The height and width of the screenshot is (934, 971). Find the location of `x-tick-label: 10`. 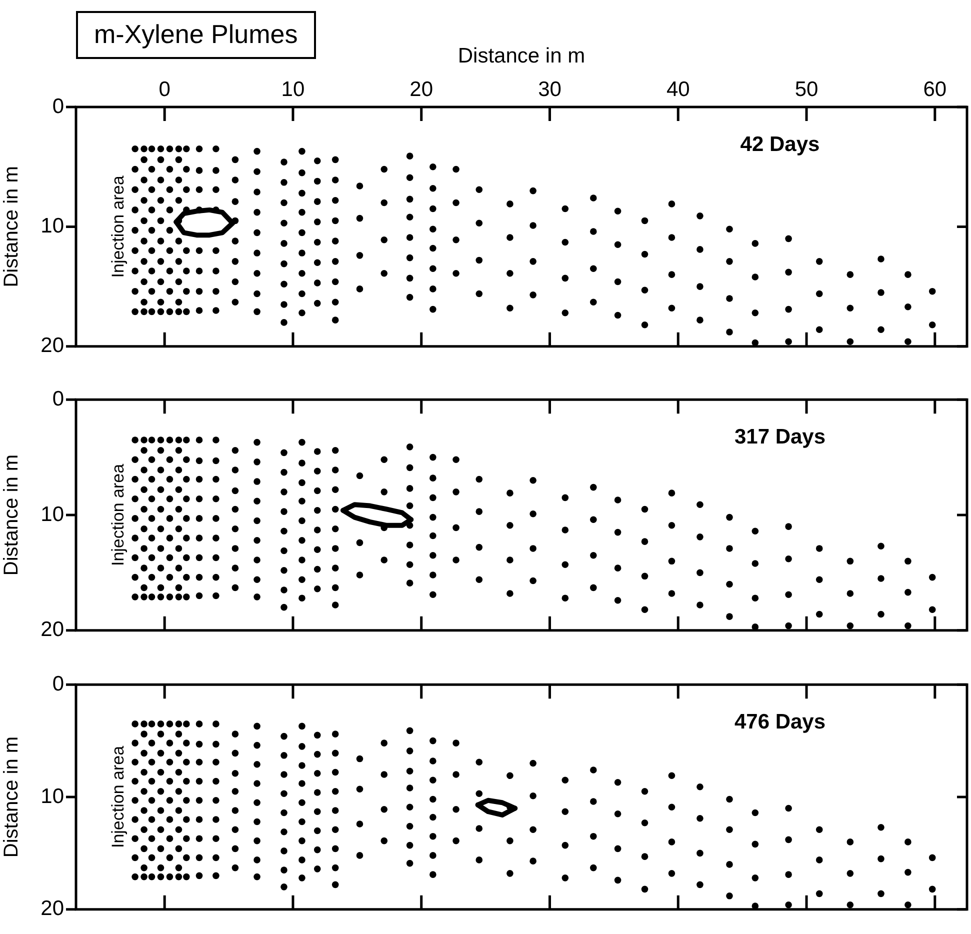

x-tick-label: 10 is located at coordinates (293, 90).